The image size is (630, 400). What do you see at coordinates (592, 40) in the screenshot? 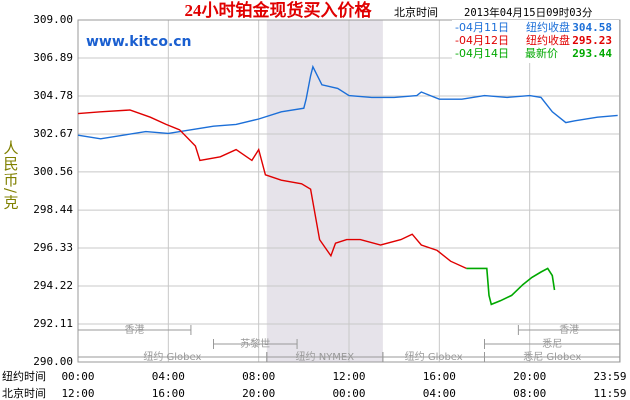
I see `legend-value: 295.23` at bounding box center [592, 40].